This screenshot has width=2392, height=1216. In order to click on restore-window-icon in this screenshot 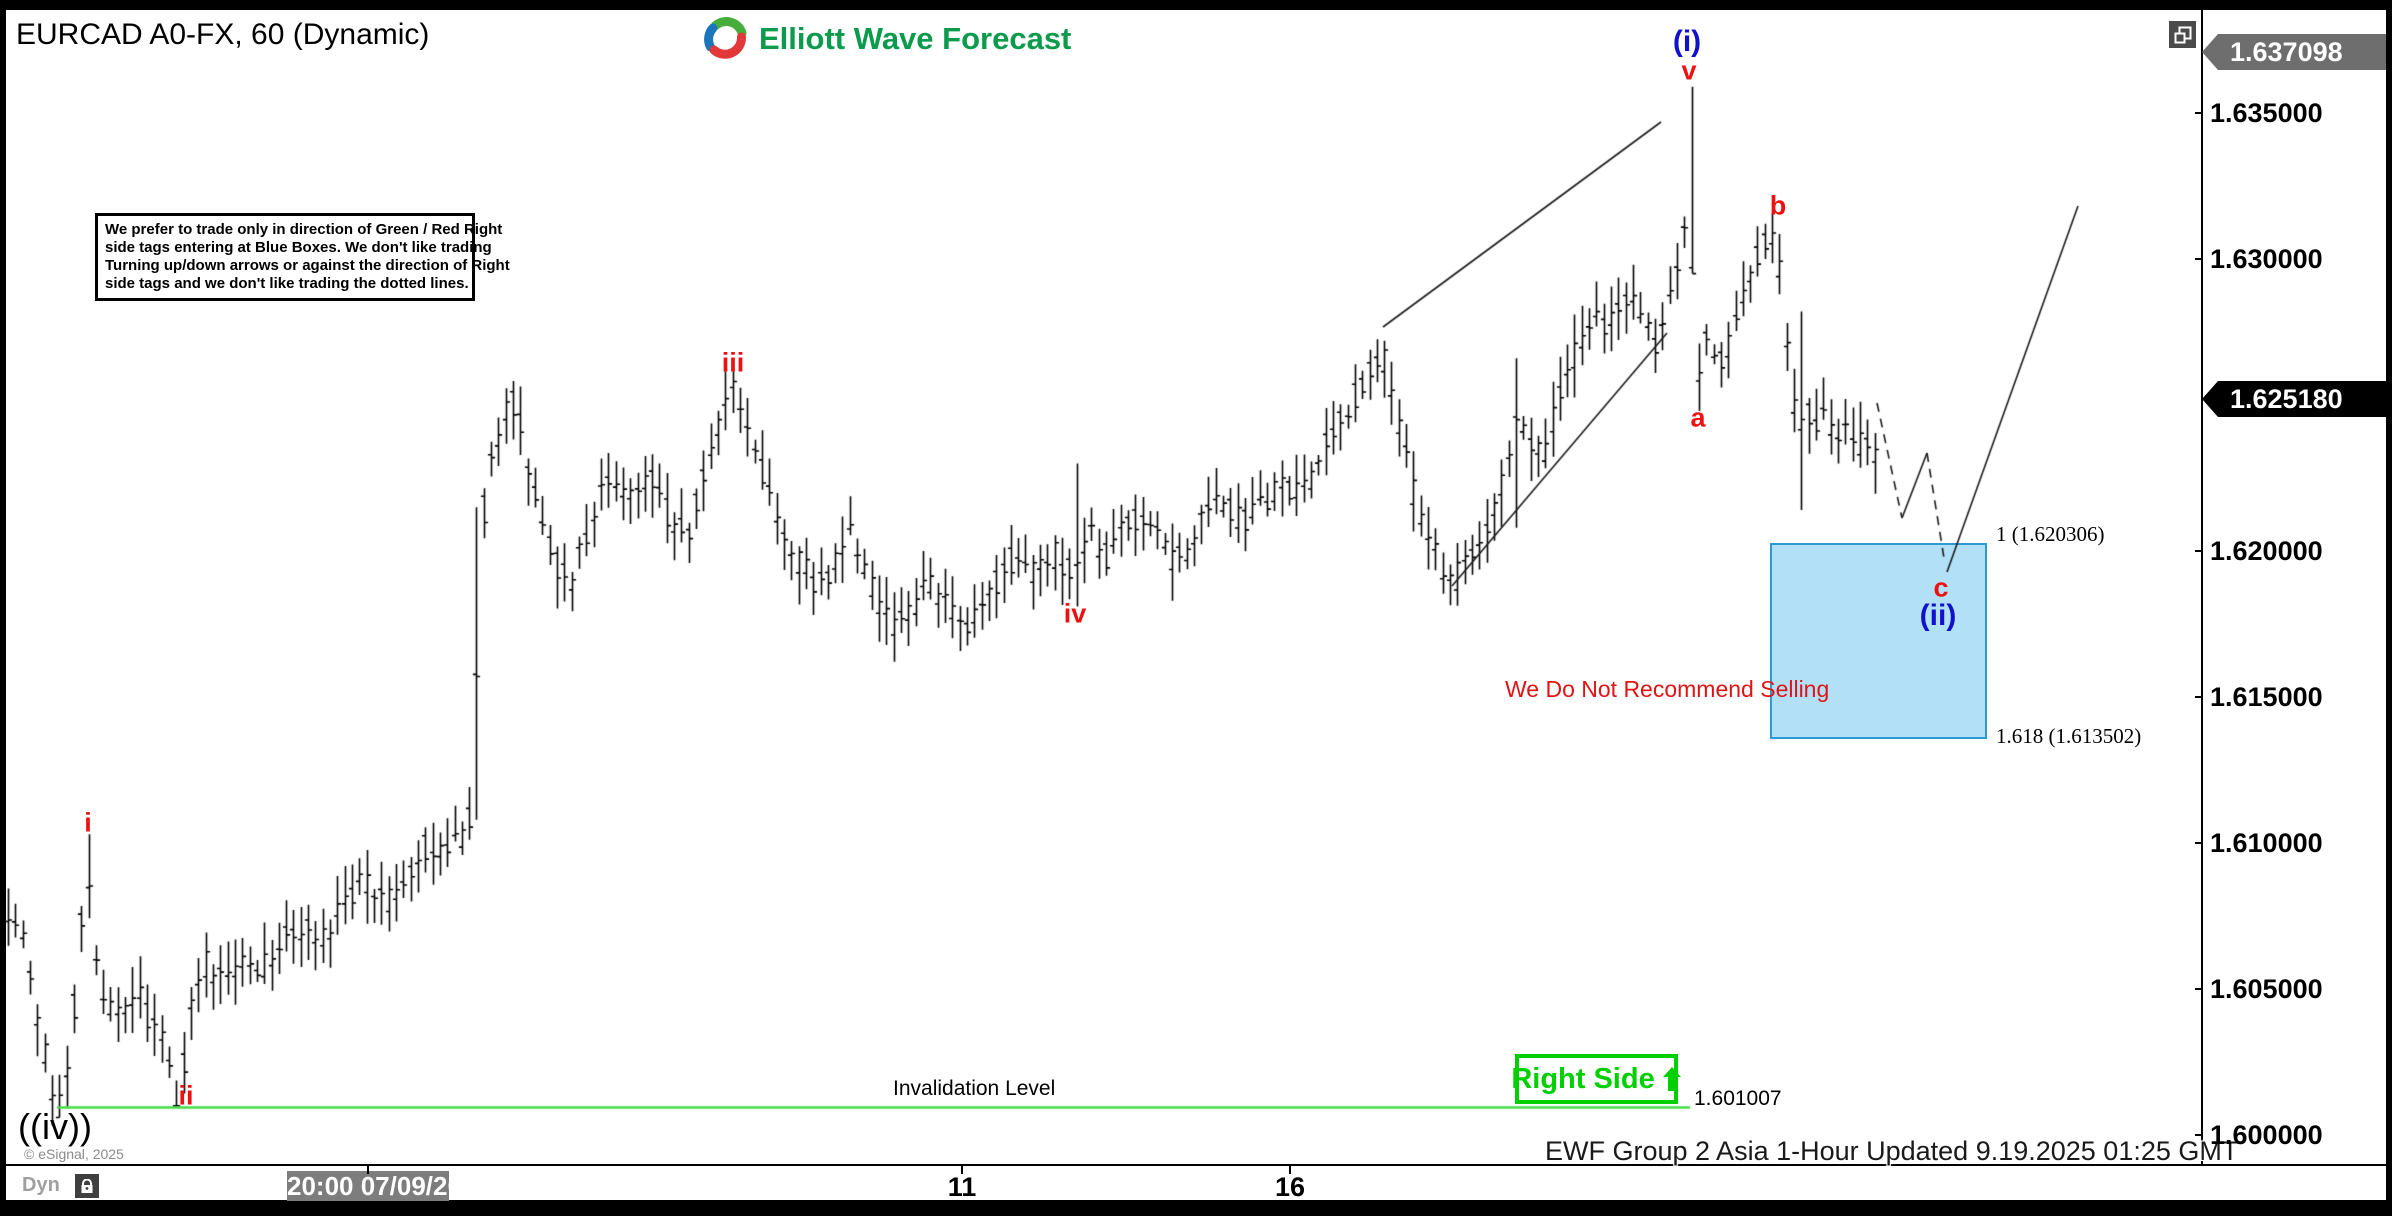, I will do `click(2182, 34)`.